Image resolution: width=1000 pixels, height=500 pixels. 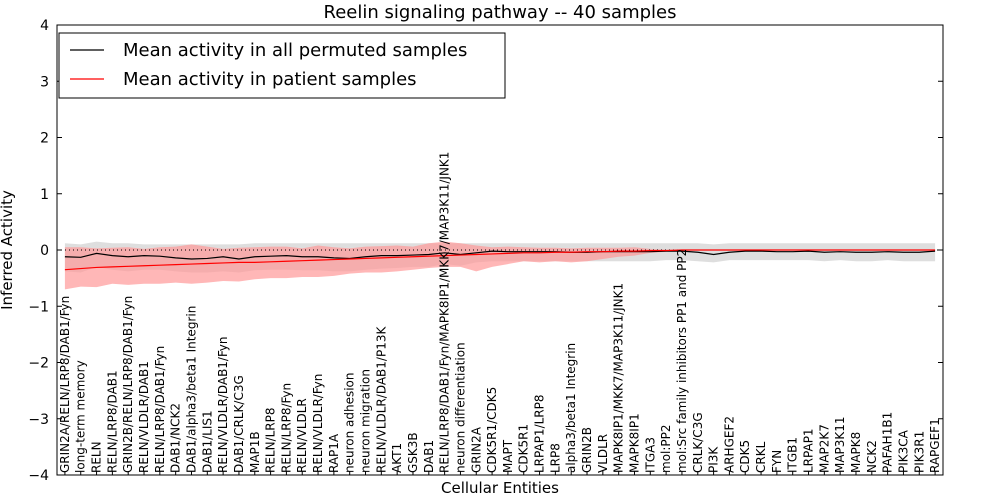 What do you see at coordinates (460, 407) in the screenshot?
I see `x-category-label: neuron differentiation` at bounding box center [460, 407].